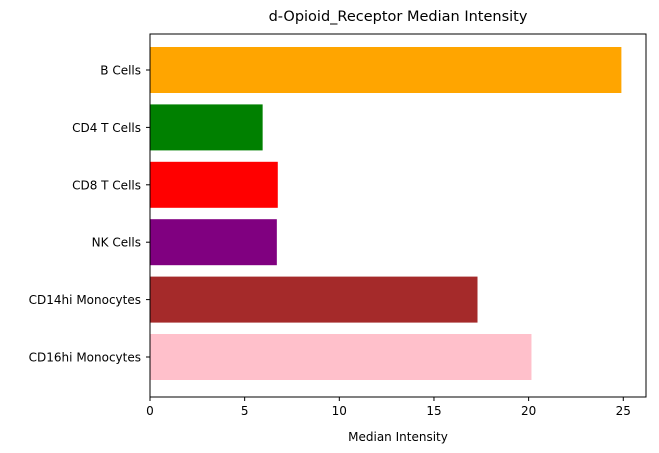  Describe the element at coordinates (388, 407) in the screenshot. I see `x-axis-ticks: 0 5 10 15 20 25` at that location.